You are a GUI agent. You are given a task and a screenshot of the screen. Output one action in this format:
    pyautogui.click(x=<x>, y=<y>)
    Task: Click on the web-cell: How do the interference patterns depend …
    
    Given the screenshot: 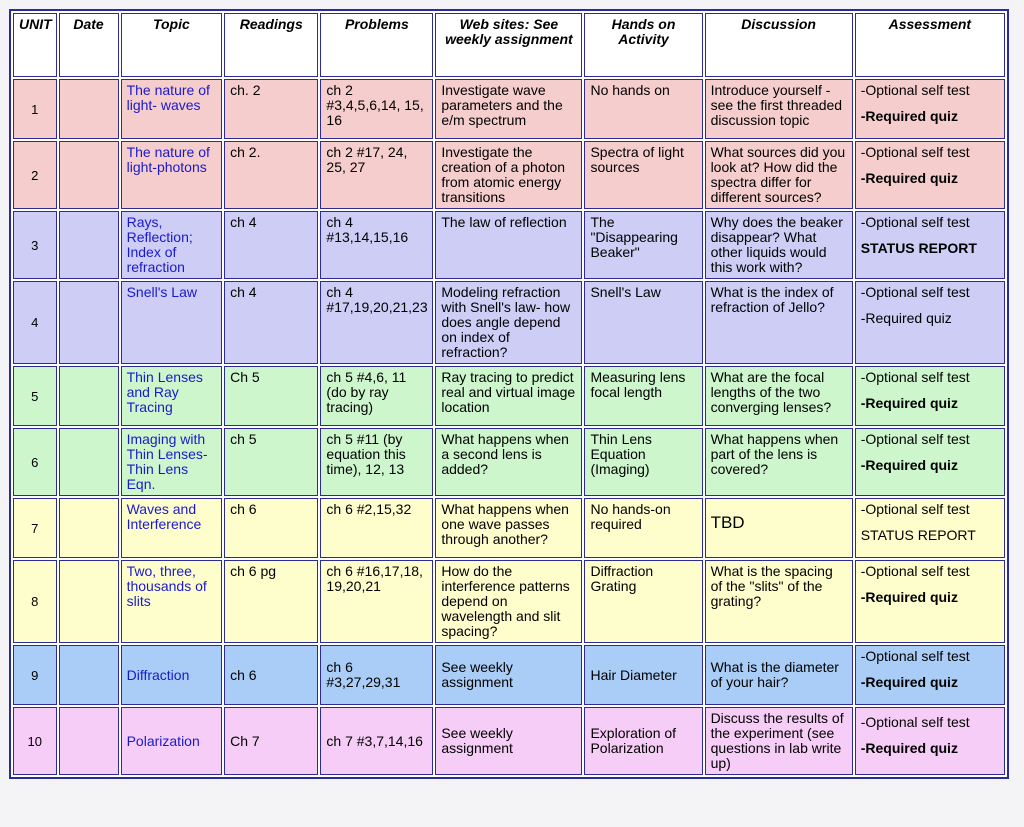 What is the action you would take?
    pyautogui.click(x=509, y=601)
    